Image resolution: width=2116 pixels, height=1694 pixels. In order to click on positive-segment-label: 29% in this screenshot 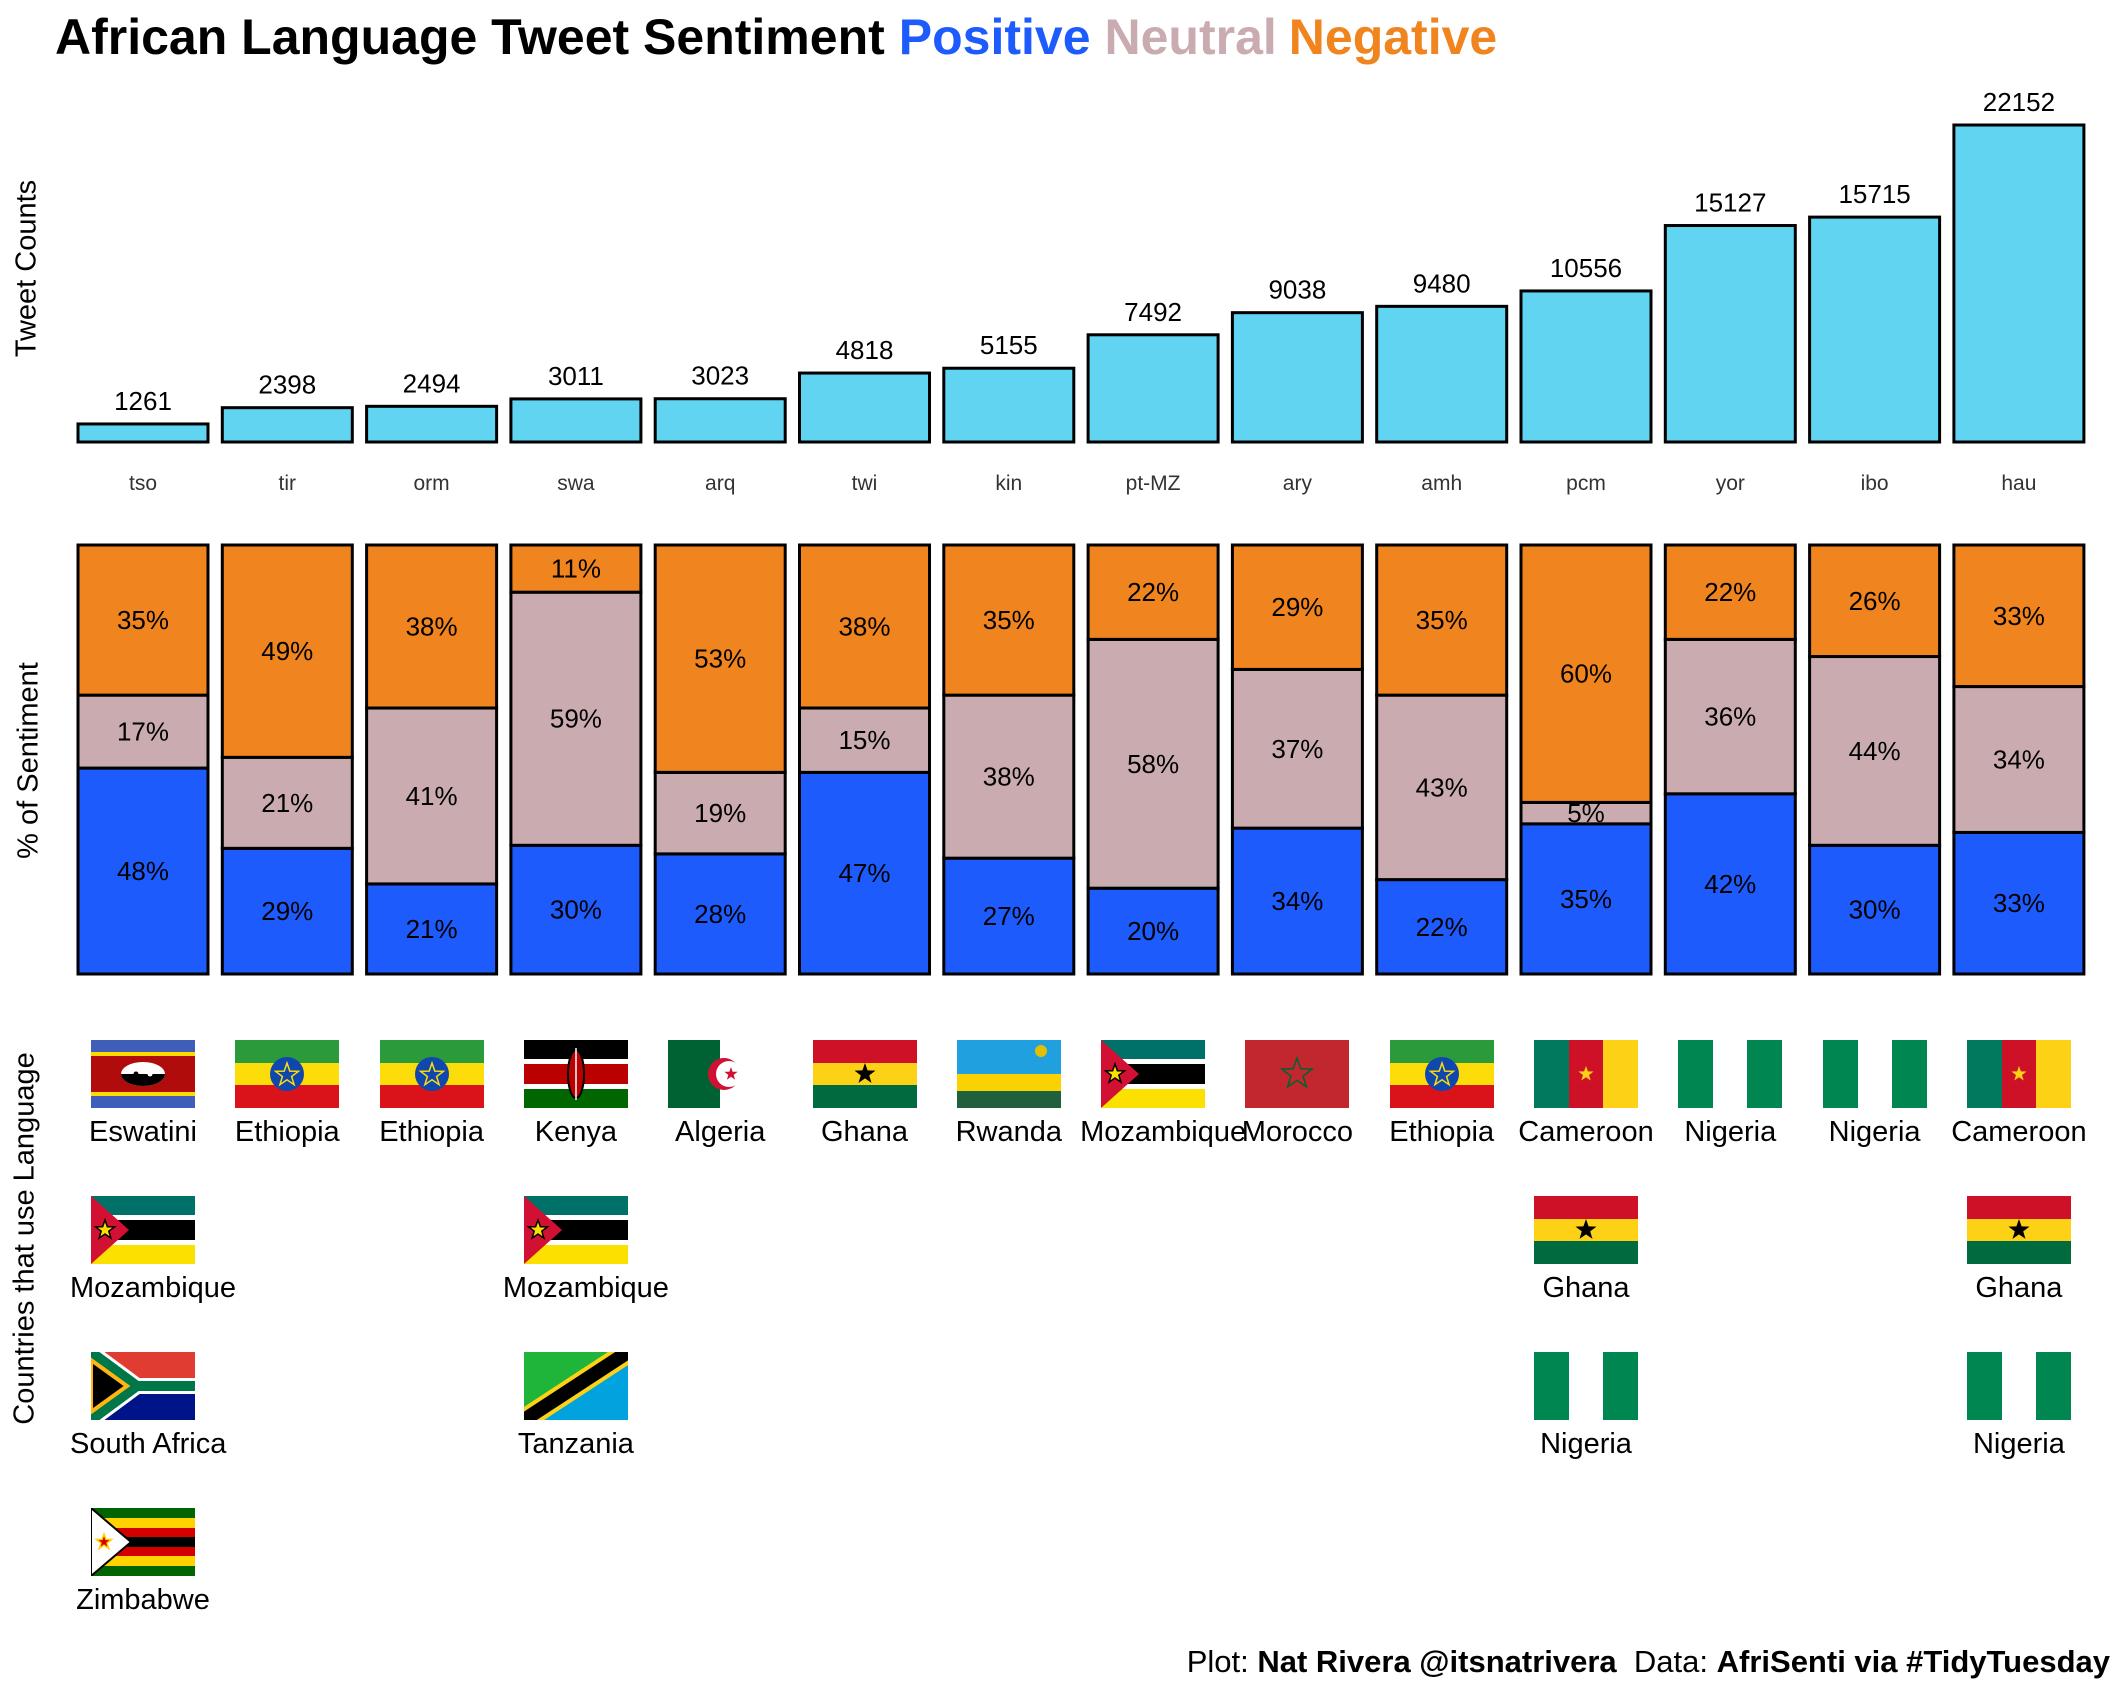, I will do `click(287, 911)`.